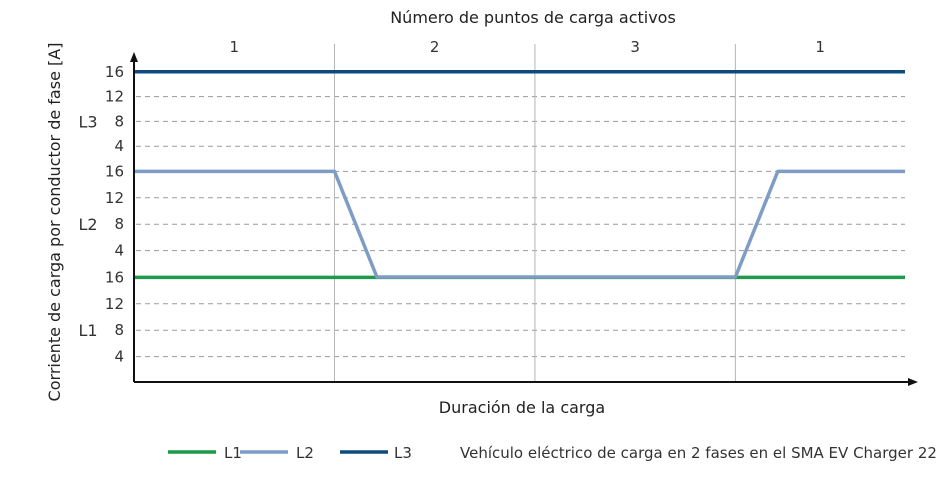 The image size is (945, 488). Describe the element at coordinates (913, 382) in the screenshot. I see `x-axis-arrow` at that location.